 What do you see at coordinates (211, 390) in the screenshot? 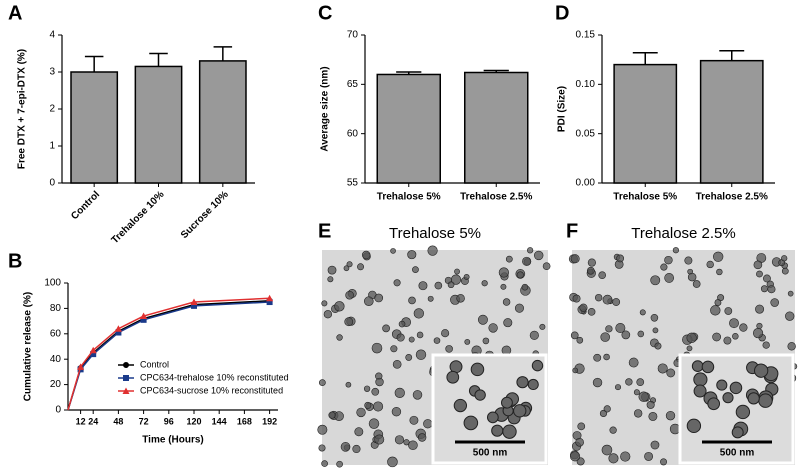
I see `legend-label: CPC634-sucrose 10% reconstituted` at bounding box center [211, 390].